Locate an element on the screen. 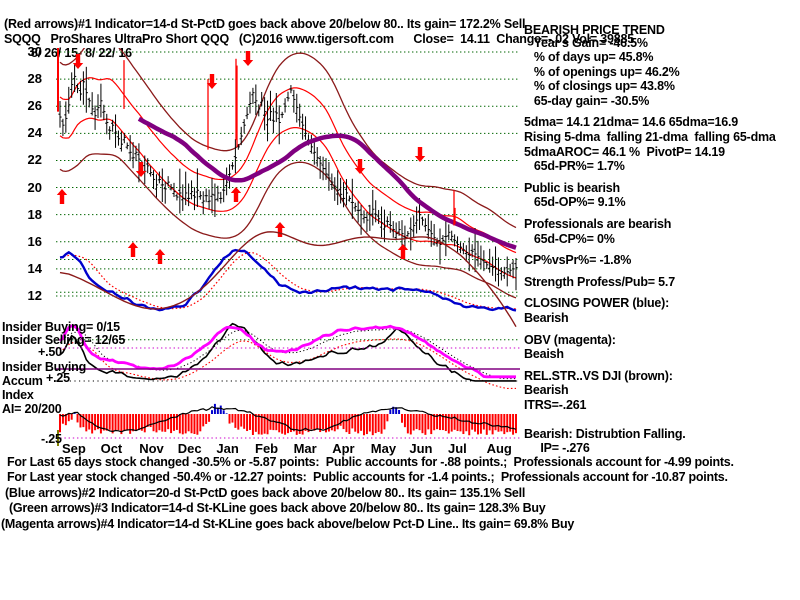  y-tick-18: 18 is located at coordinates (34, 214).